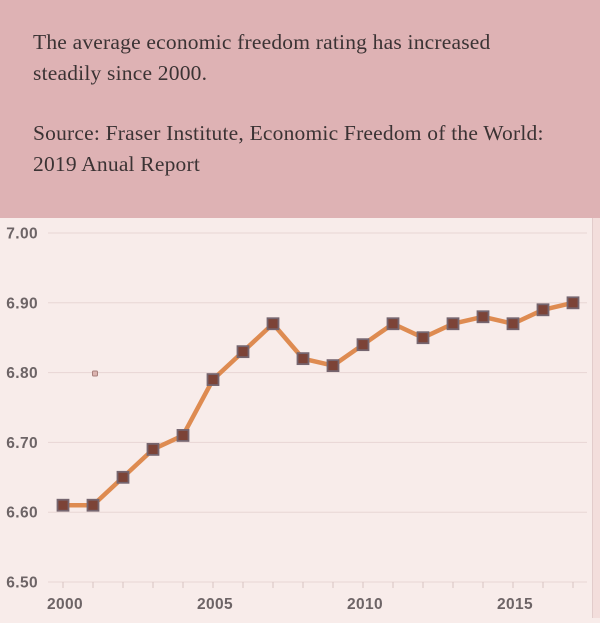 This screenshot has height=623, width=600. Describe the element at coordinates (22, 583) in the screenshot. I see `y-axis-tick-label: 6.50` at that location.